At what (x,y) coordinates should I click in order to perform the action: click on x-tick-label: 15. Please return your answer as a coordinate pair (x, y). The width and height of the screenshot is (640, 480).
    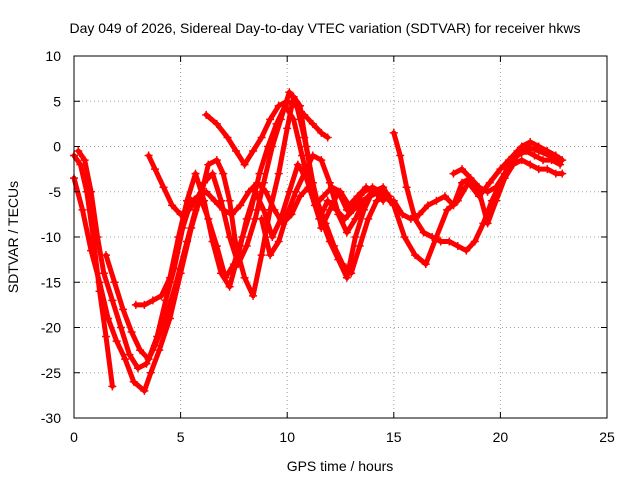
    Looking at the image, I should click on (394, 437).